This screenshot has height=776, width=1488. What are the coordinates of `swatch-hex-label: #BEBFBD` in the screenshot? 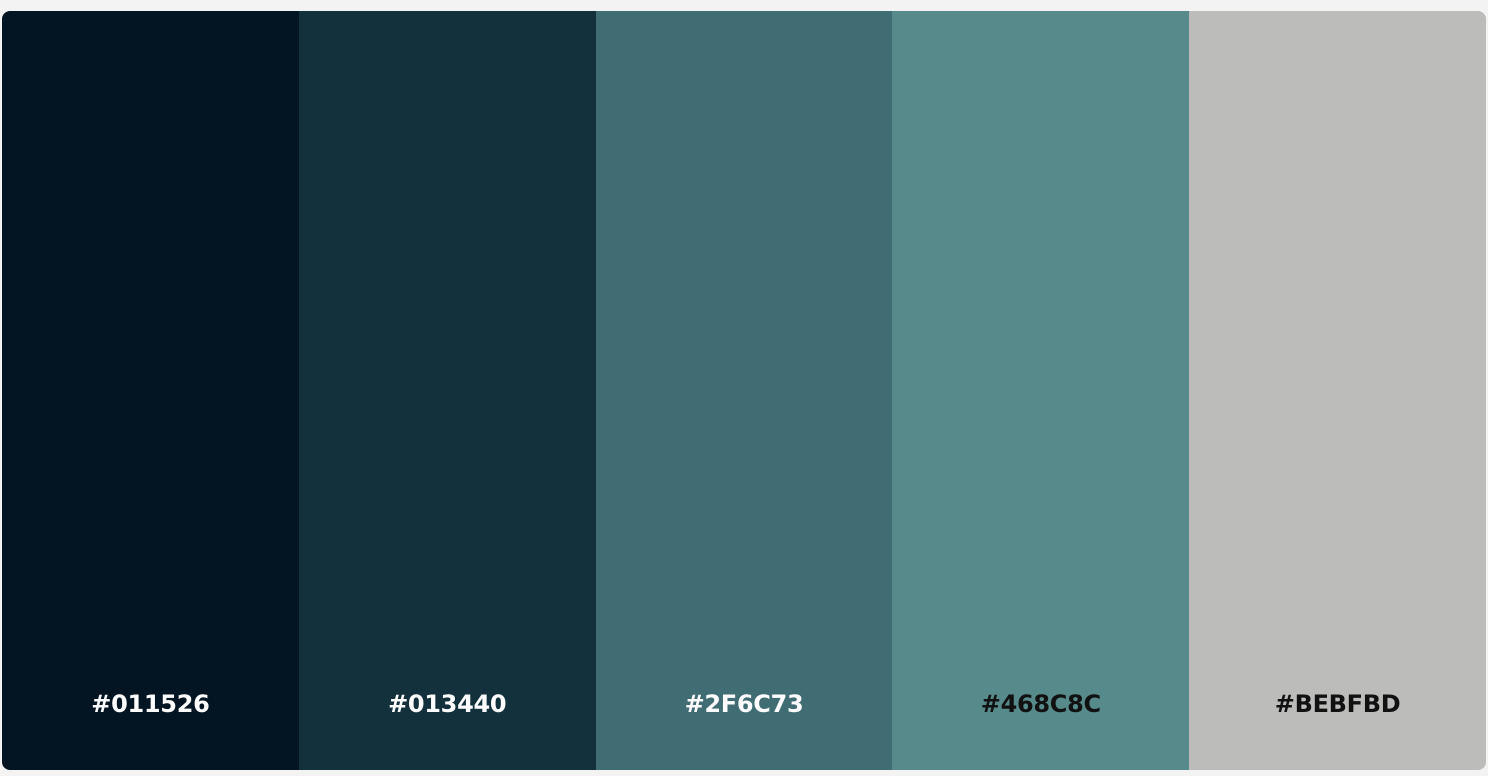 It's located at (1337, 704).